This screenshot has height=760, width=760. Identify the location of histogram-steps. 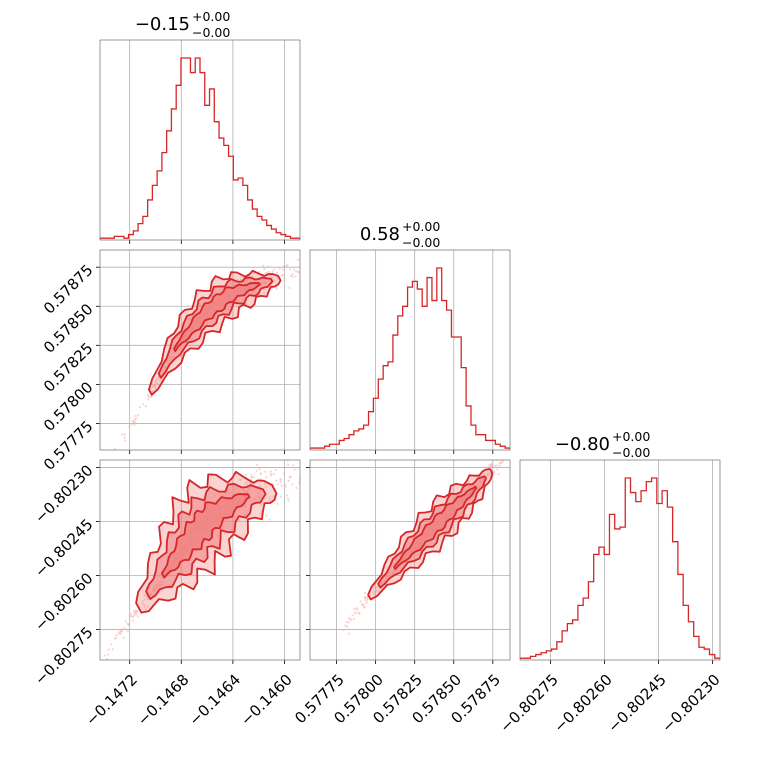
(620, 568).